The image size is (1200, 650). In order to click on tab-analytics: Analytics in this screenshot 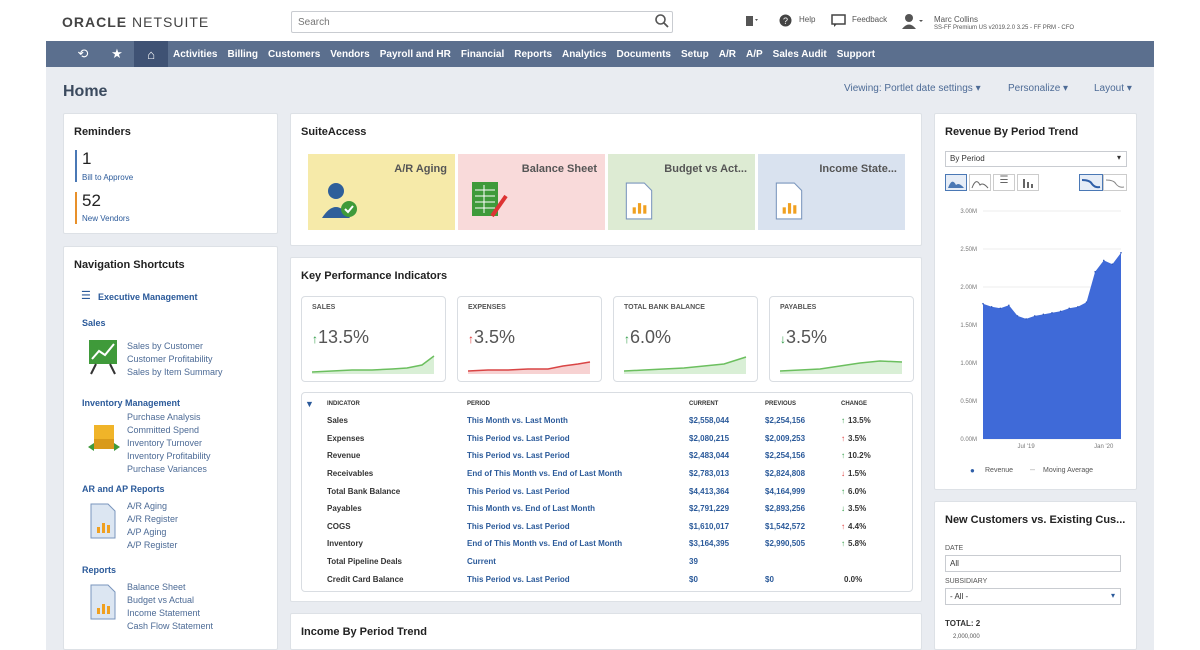, I will do `click(584, 54)`.